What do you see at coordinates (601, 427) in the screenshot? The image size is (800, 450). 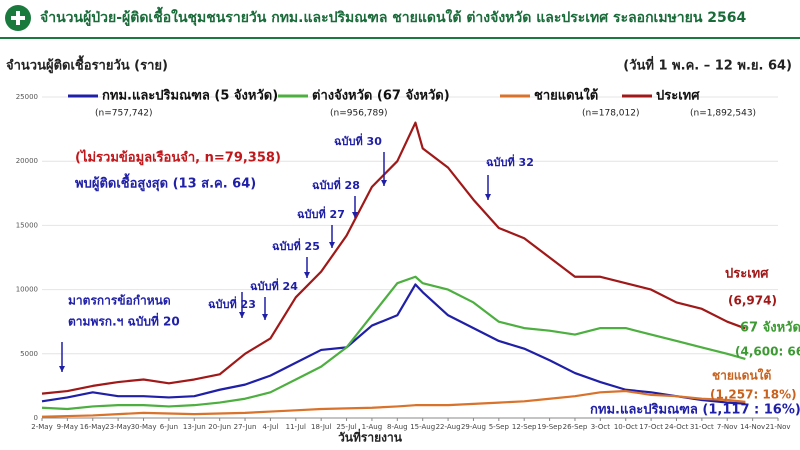 I see `x-tick-label: 3-Oct` at bounding box center [601, 427].